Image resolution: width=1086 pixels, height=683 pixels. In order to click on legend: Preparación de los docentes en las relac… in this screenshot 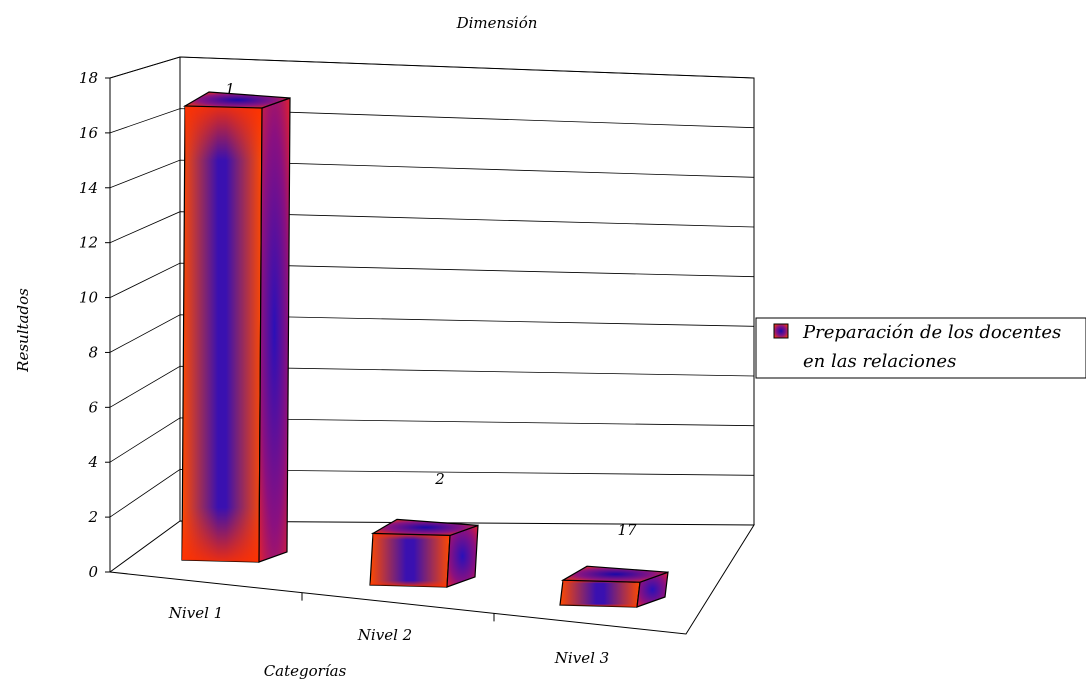, I will do `click(920, 348)`.